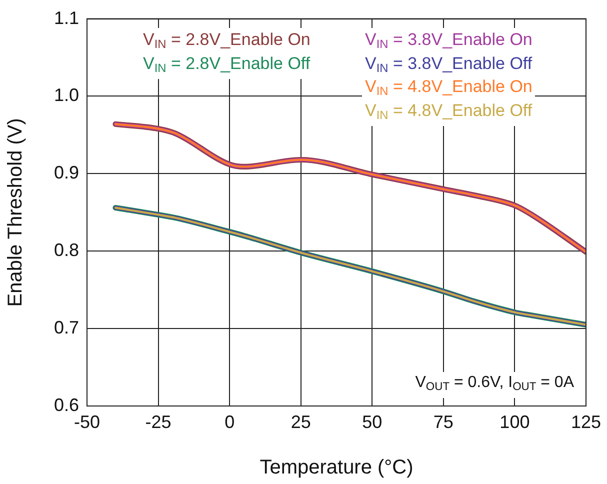  Describe the element at coordinates (229, 422) in the screenshot. I see `x-tick-label: 0` at that location.